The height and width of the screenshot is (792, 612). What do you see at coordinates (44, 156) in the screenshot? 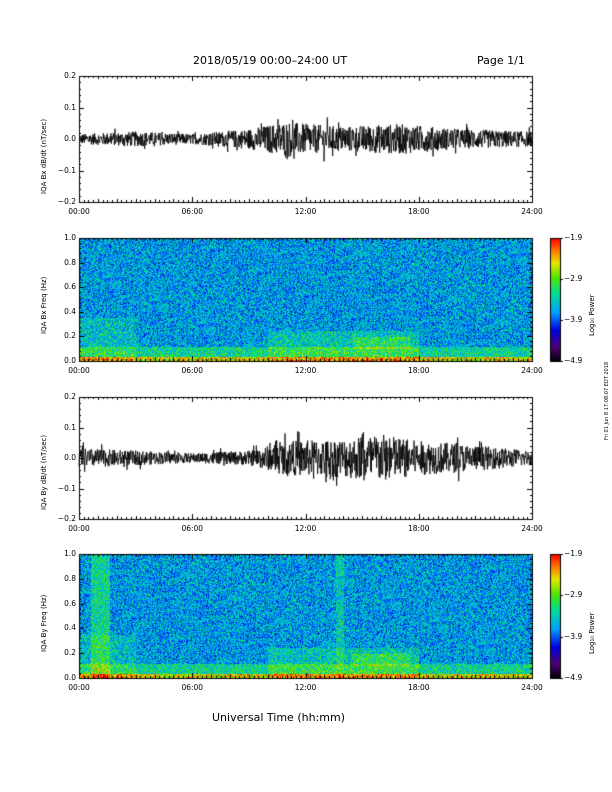
I see `panel1-ylabel: IQA Bx dB/dt (nT/sec)` at bounding box center [44, 156].